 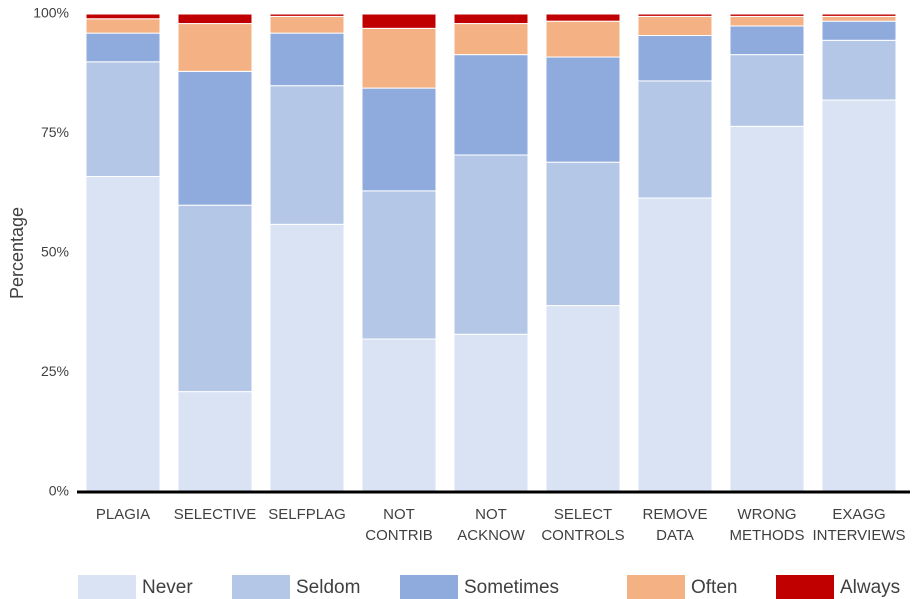 I want to click on legend-label: Always, so click(x=870, y=587).